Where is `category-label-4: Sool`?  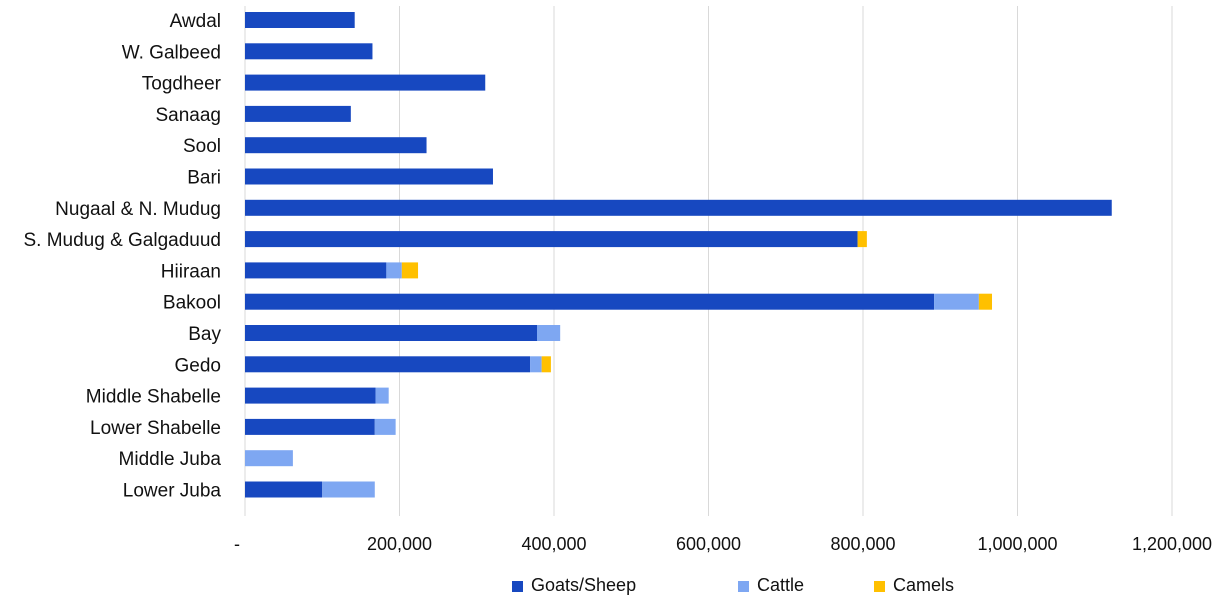 category-label-4: Sool is located at coordinates (202, 146).